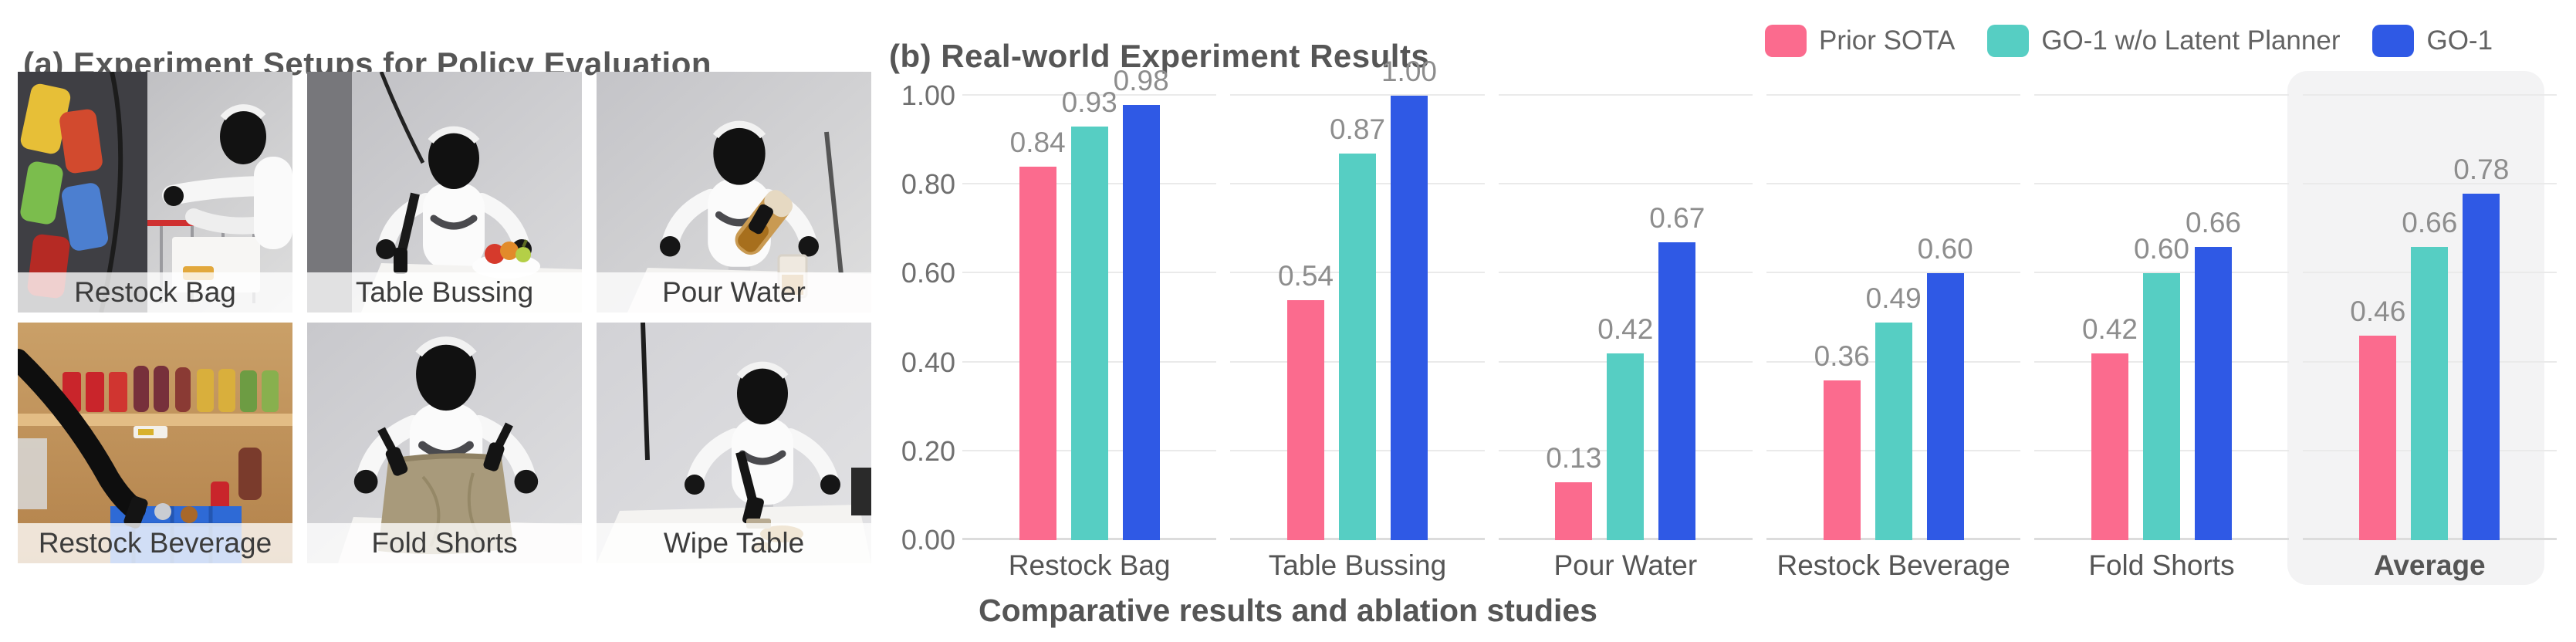 The width and height of the screenshot is (2576, 642). I want to click on category-panel-fold-shorts: 0.42 0.60 0.66 Fold Shorts, so click(2161, 337).